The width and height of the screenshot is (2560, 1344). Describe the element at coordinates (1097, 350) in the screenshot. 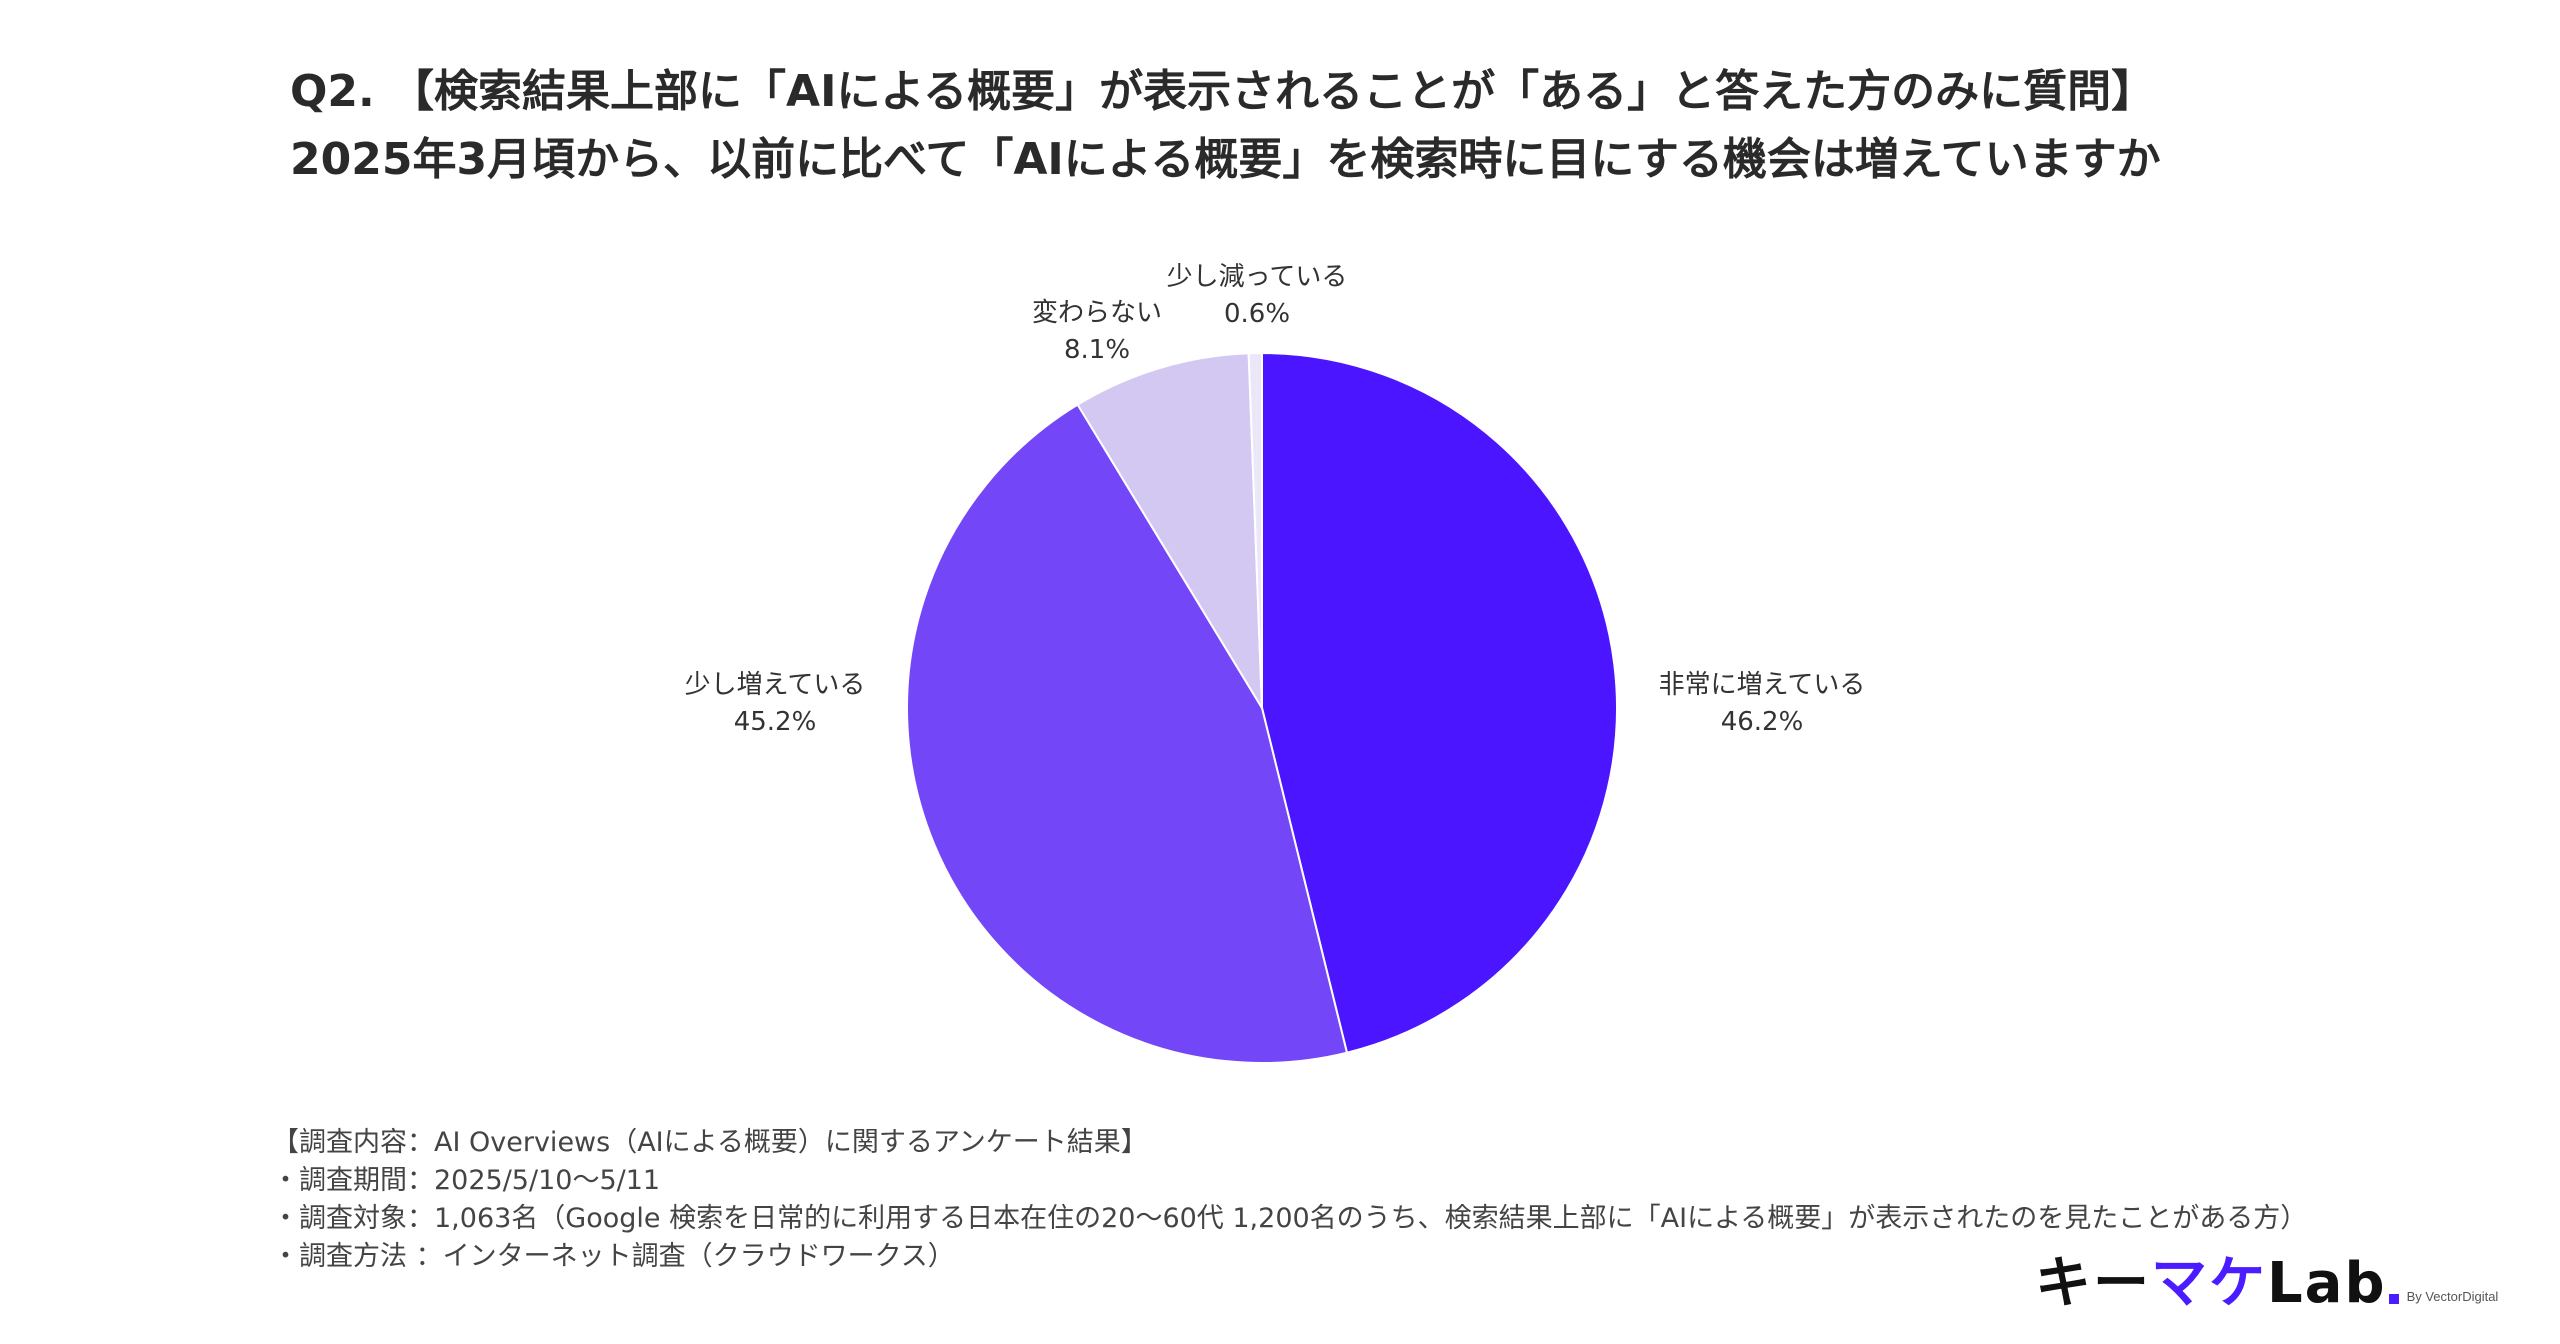

I see `slice-value-label-3: 8.1%` at that location.